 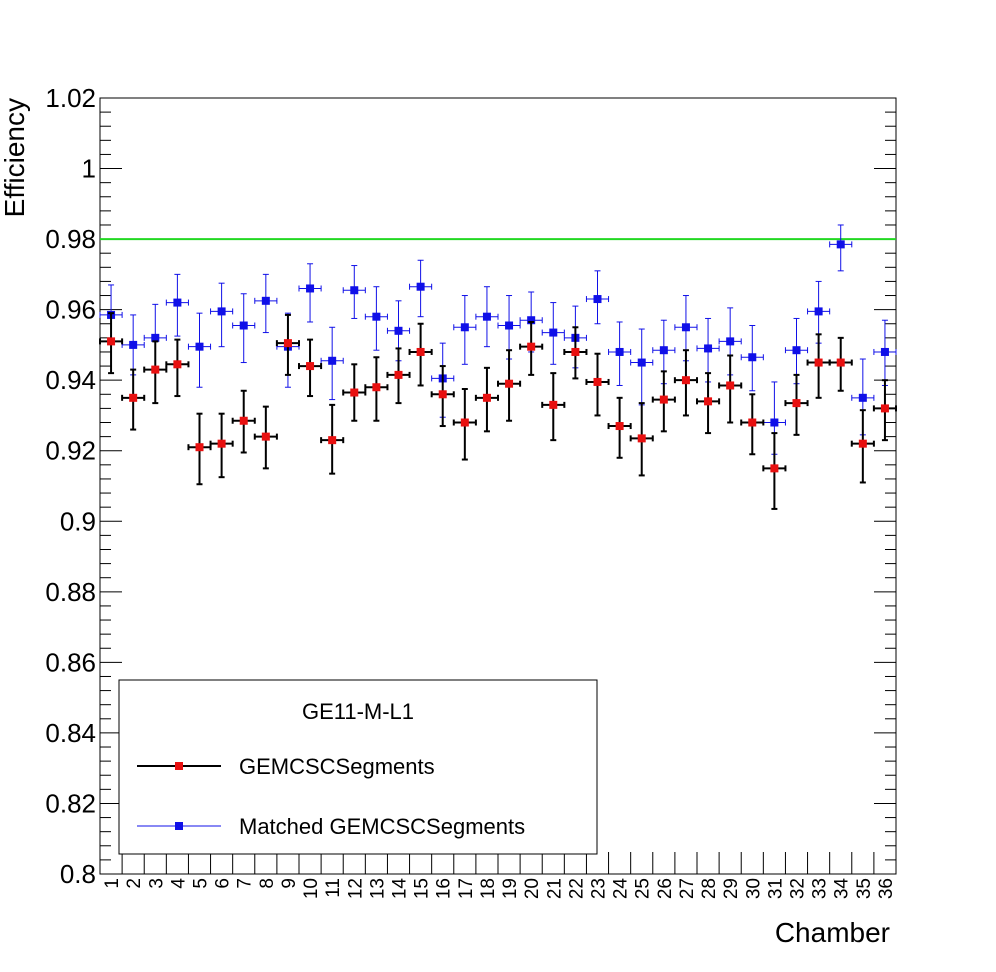 What do you see at coordinates (311, 888) in the screenshot?
I see `x-tick-label: 10` at bounding box center [311, 888].